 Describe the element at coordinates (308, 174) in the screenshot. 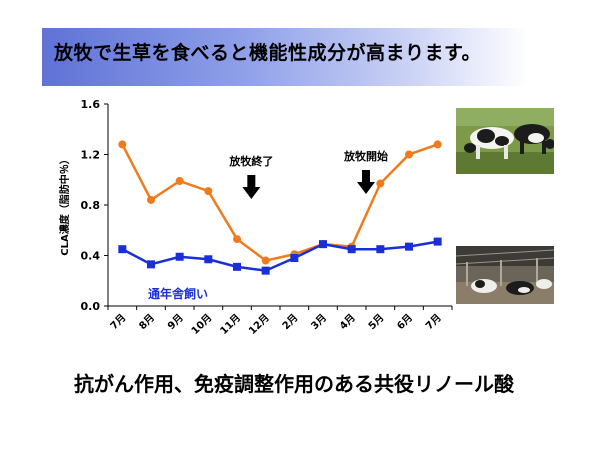

I see `chart-annotations: 放牧終了 放牧開始` at that location.